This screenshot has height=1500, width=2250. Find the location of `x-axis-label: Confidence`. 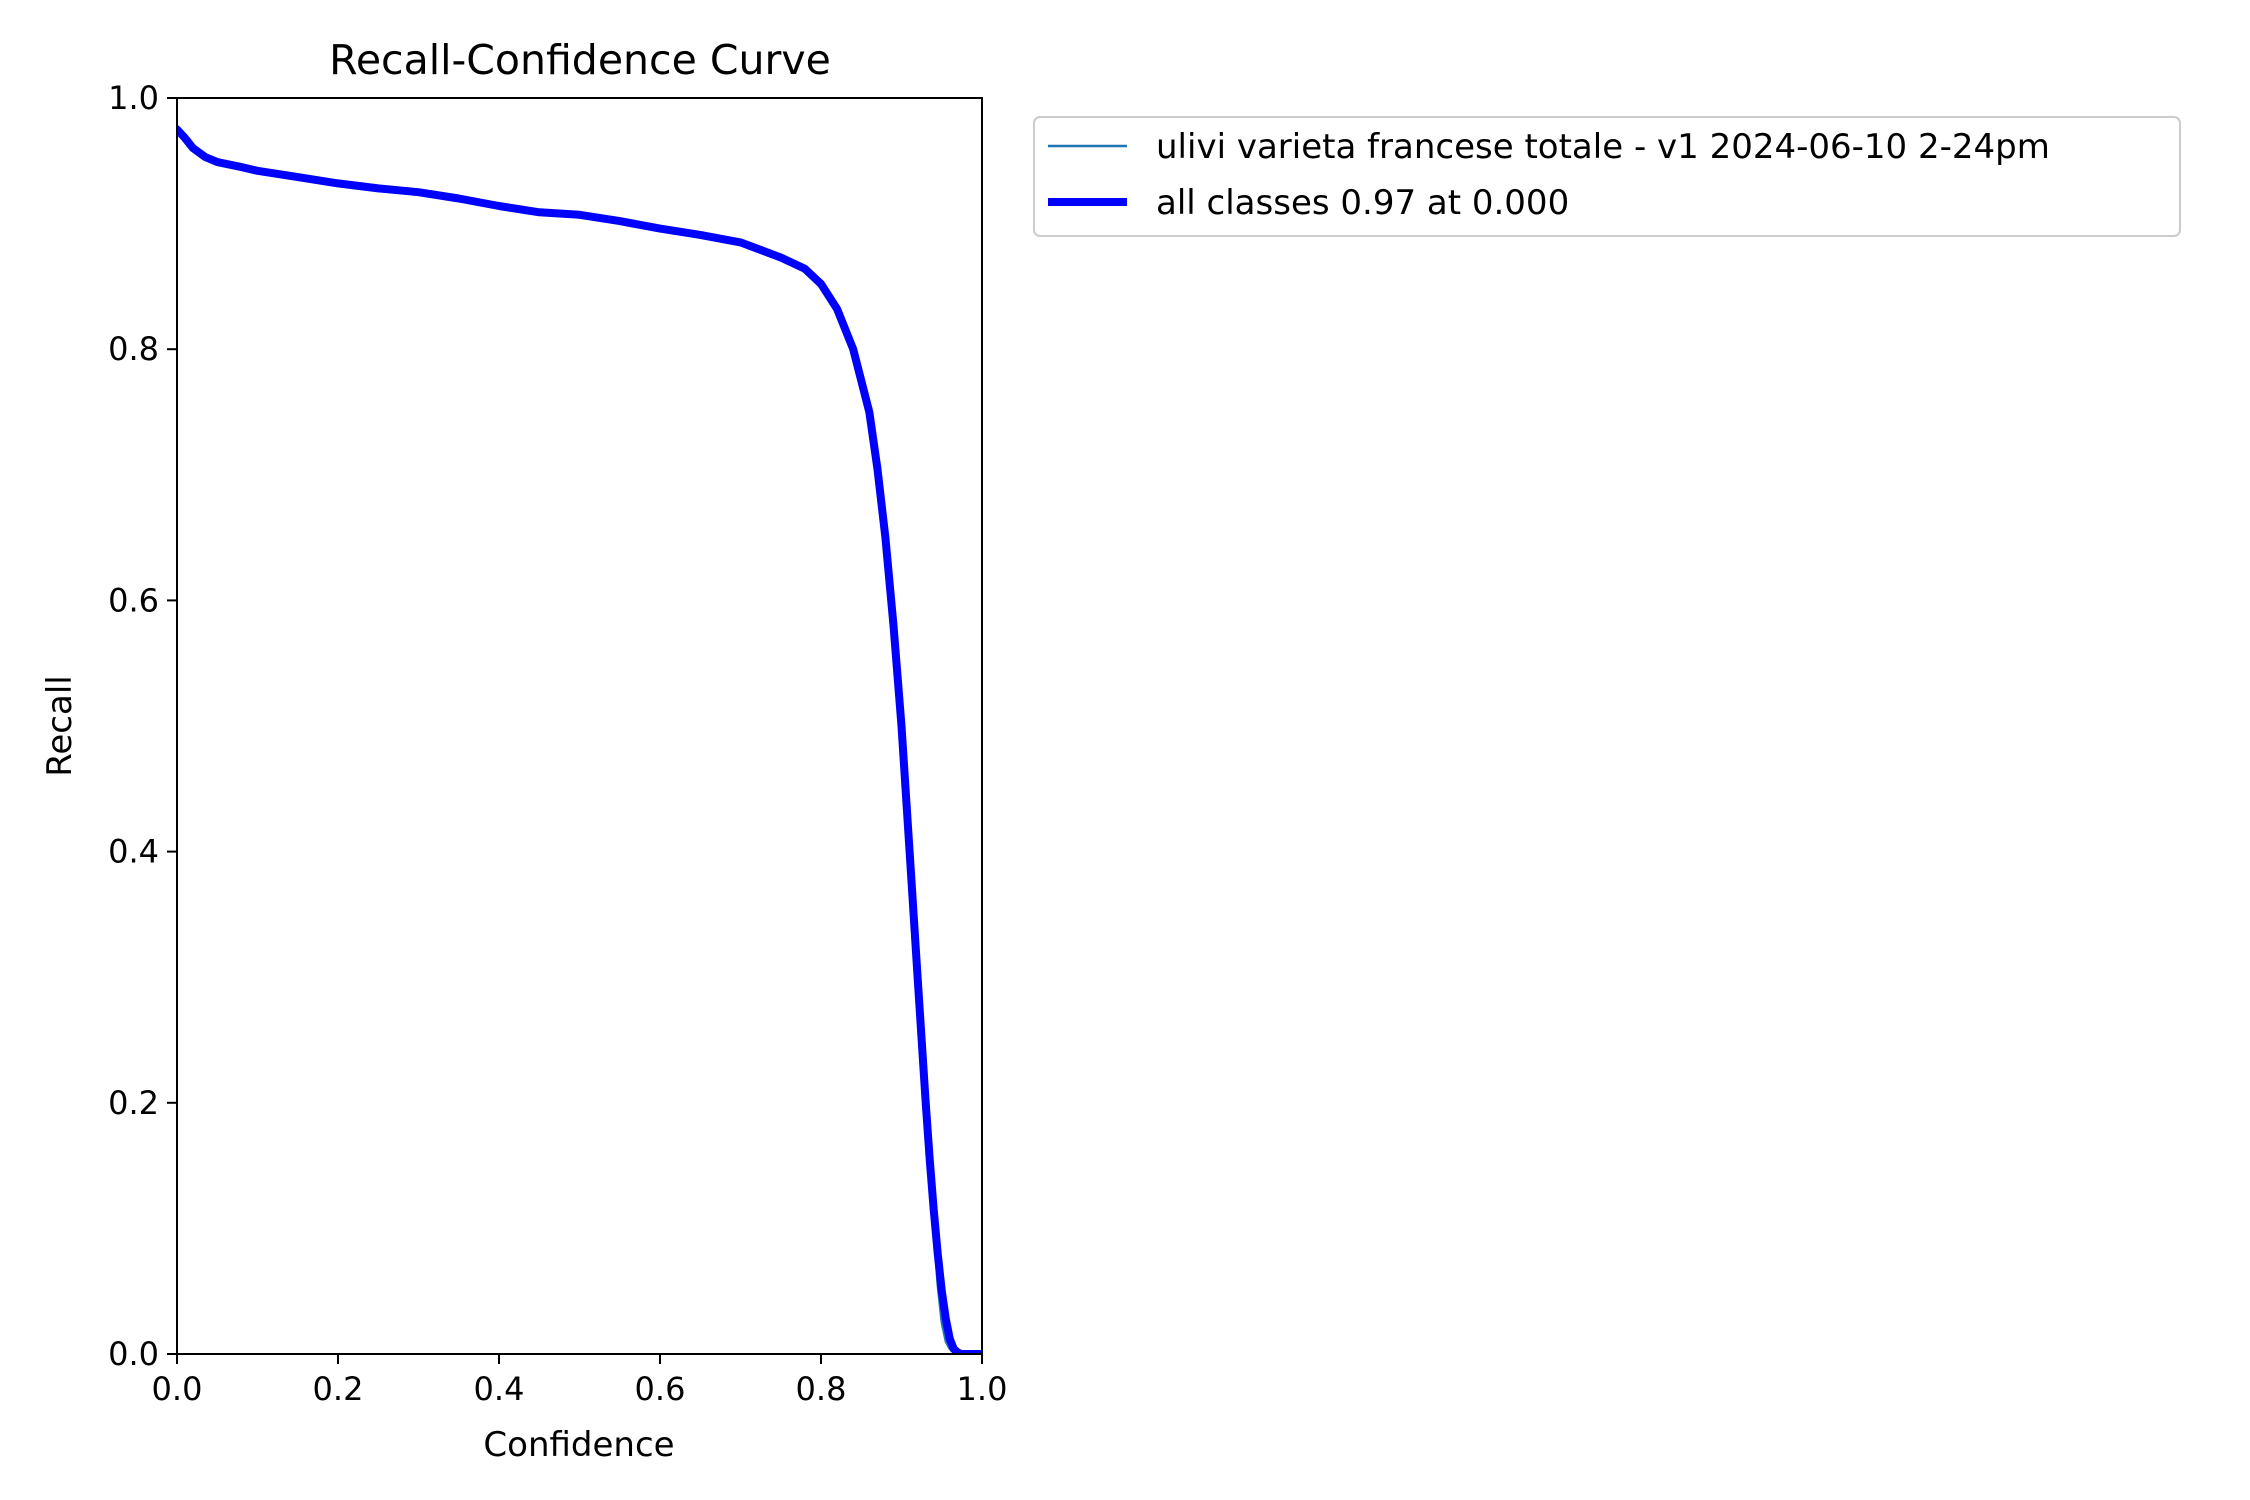

x-axis-label: Confidence is located at coordinates (578, 1445).